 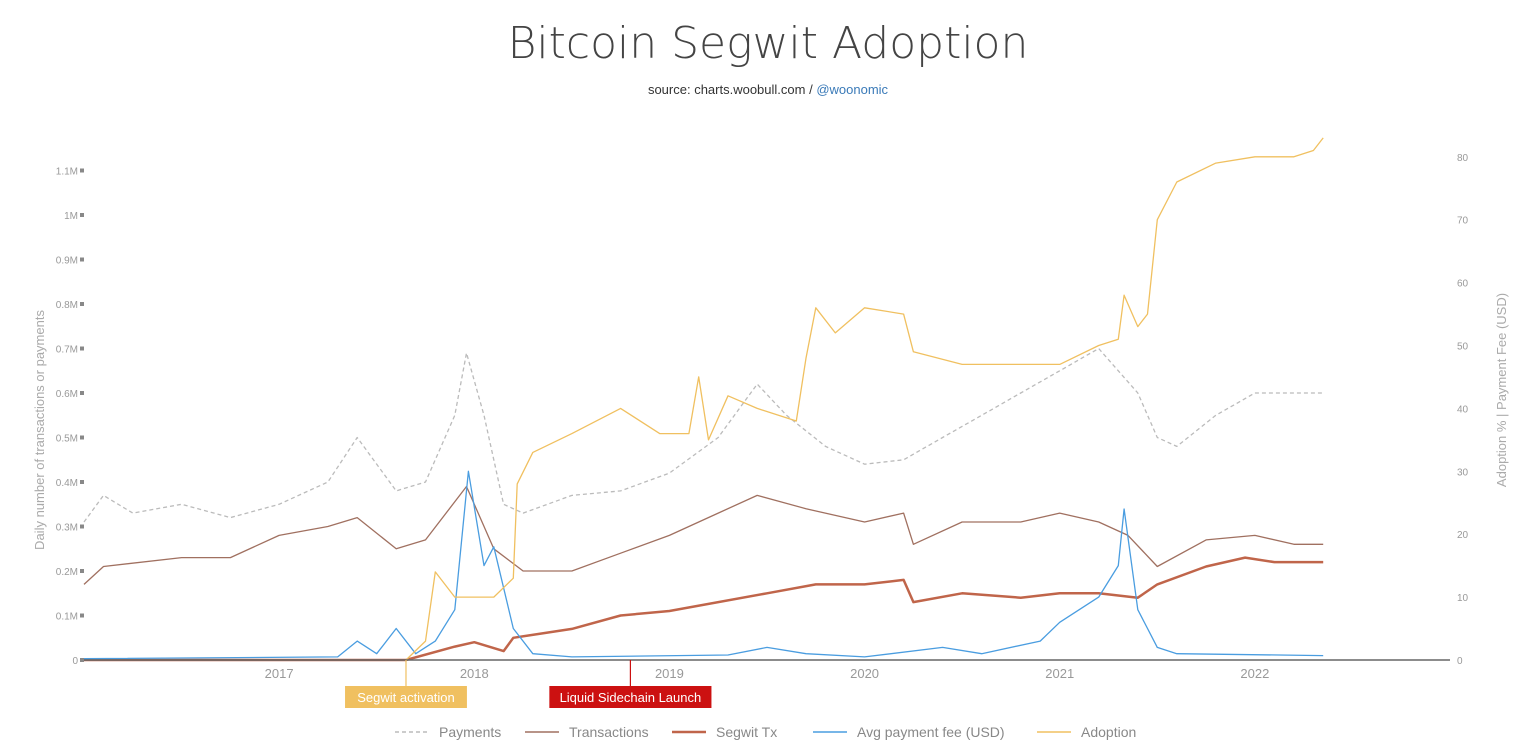 I want to click on annotation-label: Liquid Sidechain Launch, so click(x=631, y=697).